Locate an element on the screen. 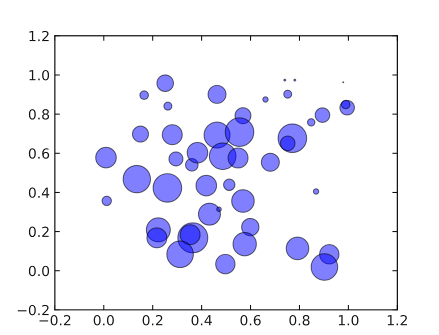 The image size is (439, 335). x-tick-label: 0.8 is located at coordinates (299, 320).